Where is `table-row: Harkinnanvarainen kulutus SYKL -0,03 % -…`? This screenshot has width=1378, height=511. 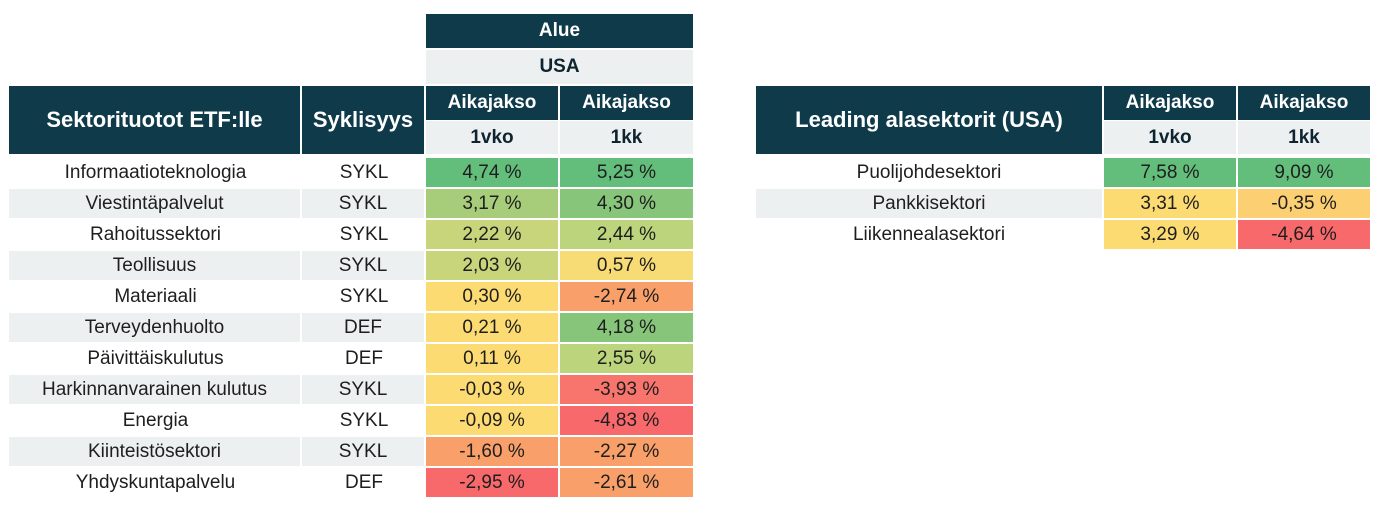
table-row: Harkinnanvarainen kulutus SYKL -0,03 % -… is located at coordinates (351, 389).